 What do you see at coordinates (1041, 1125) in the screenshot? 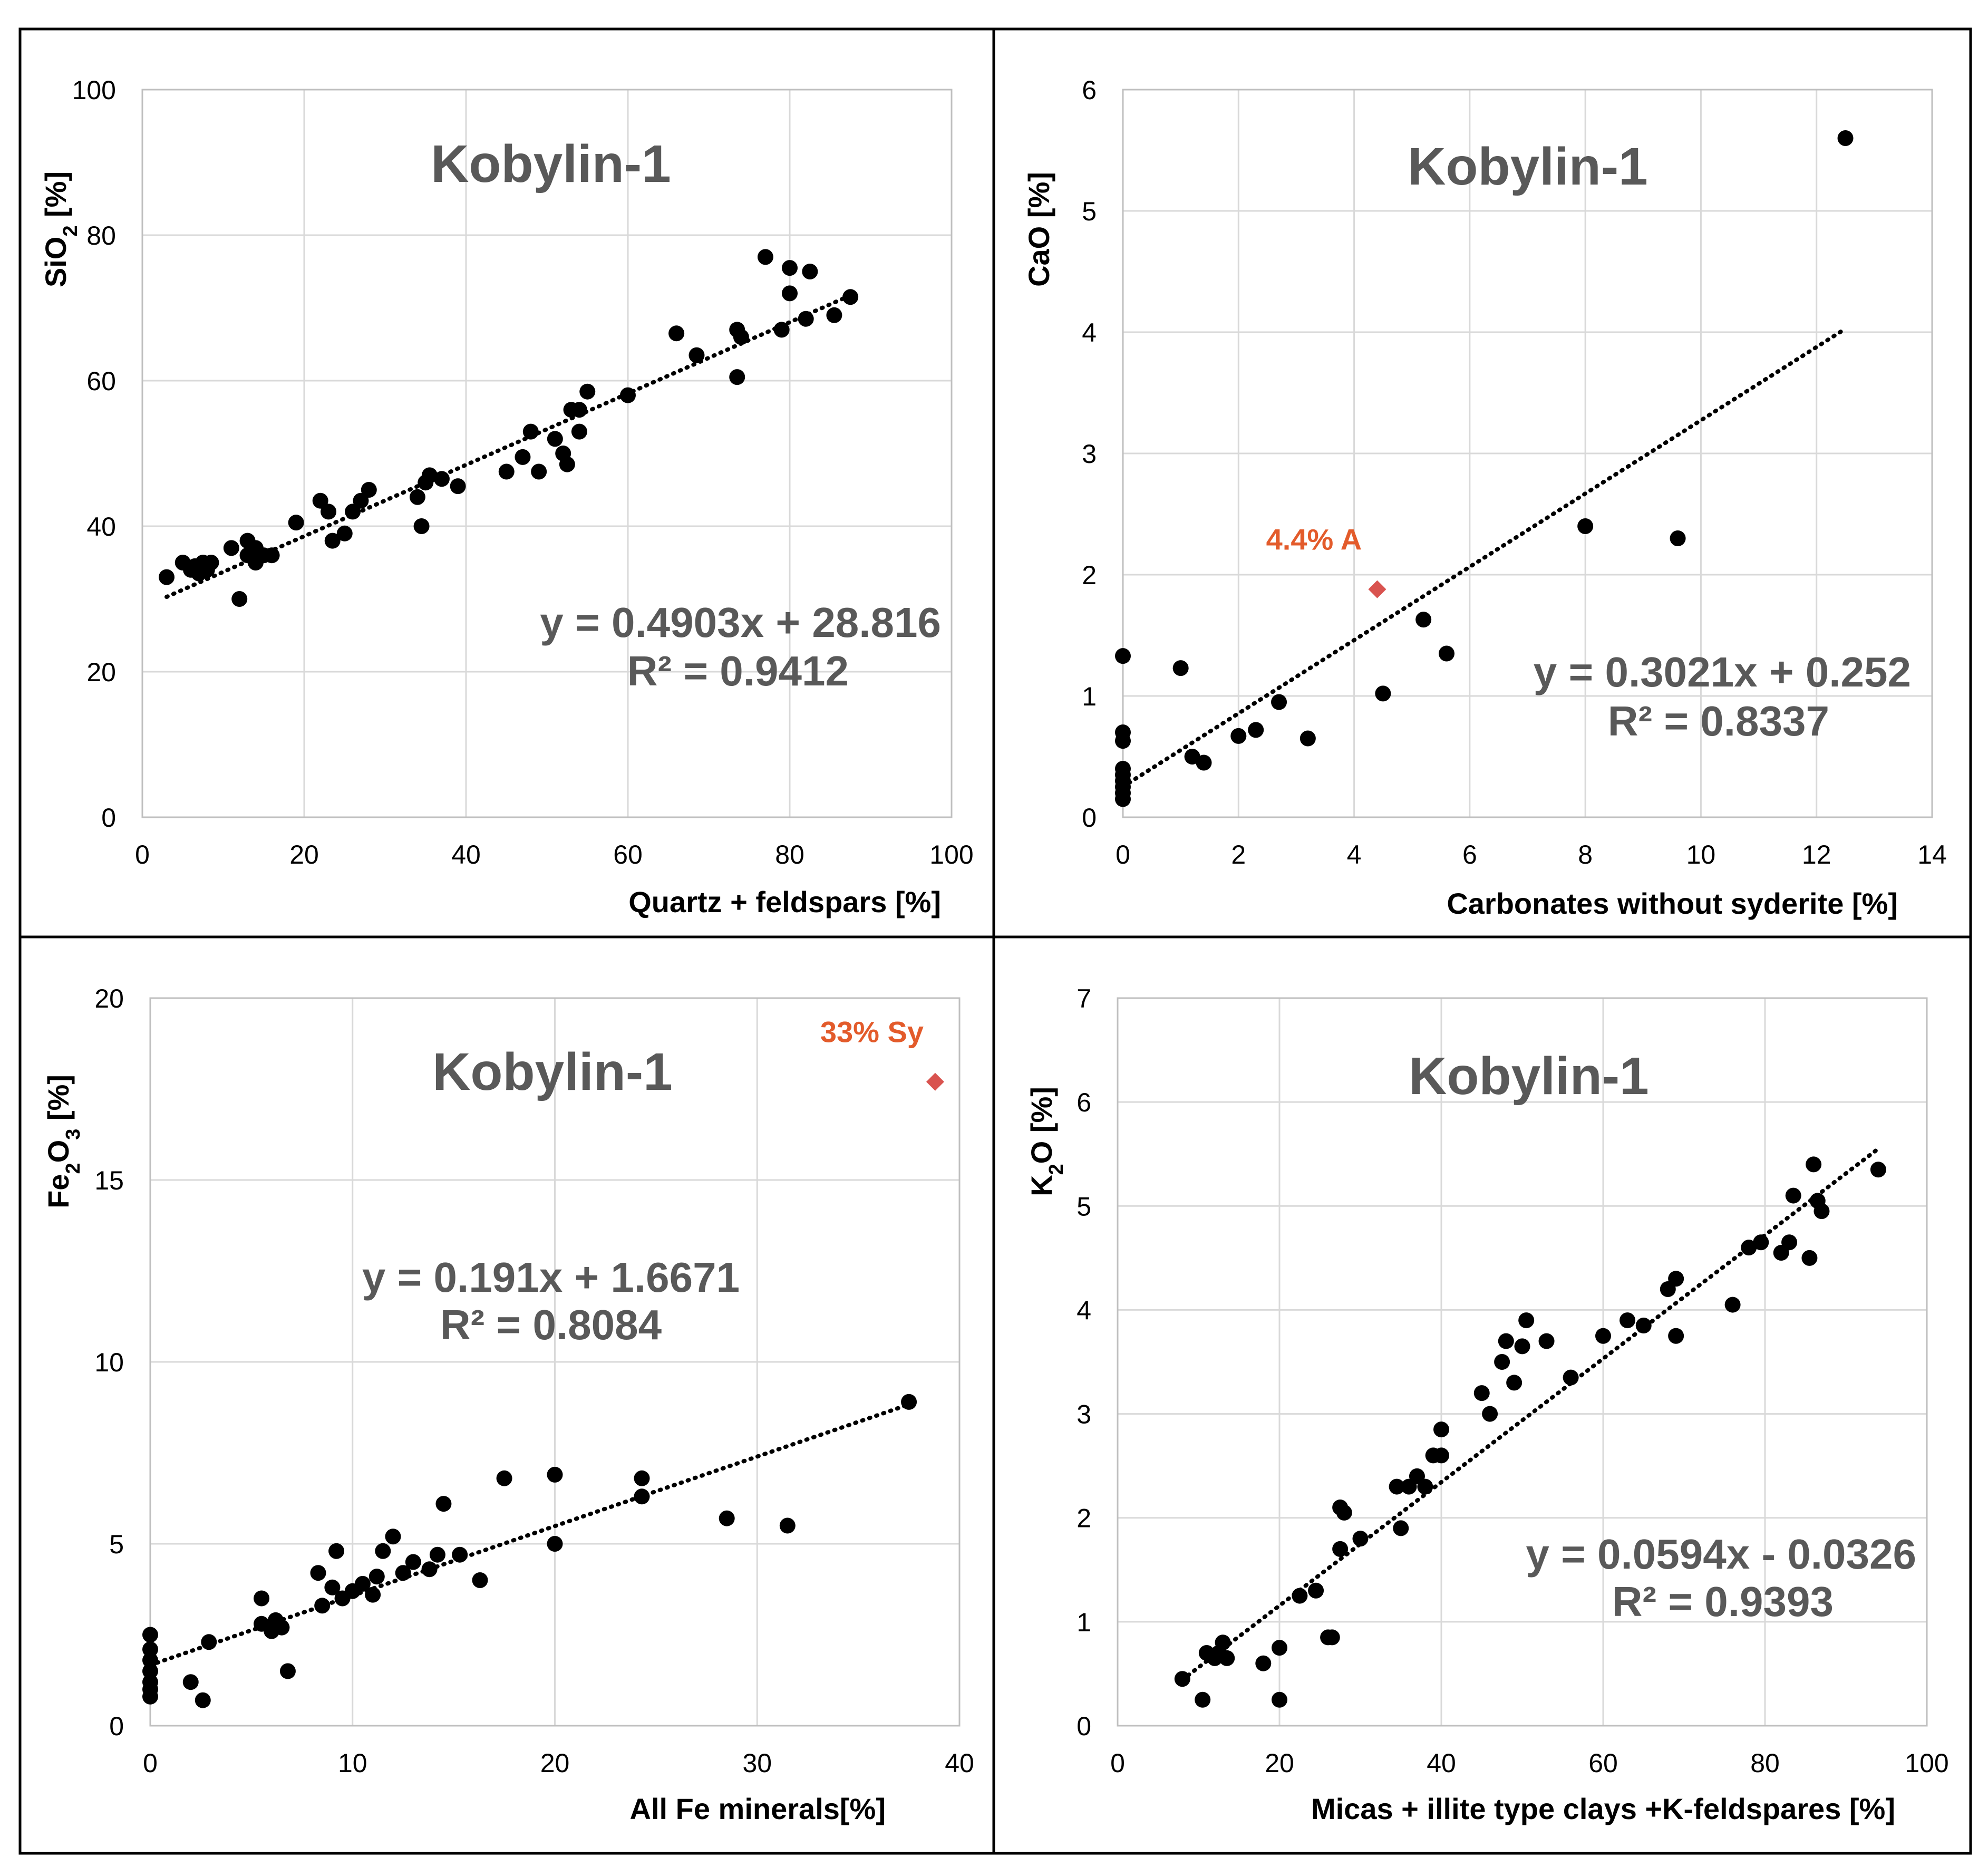
I see `chart-k2o-y-label-tail: O [%]` at bounding box center [1041, 1125].